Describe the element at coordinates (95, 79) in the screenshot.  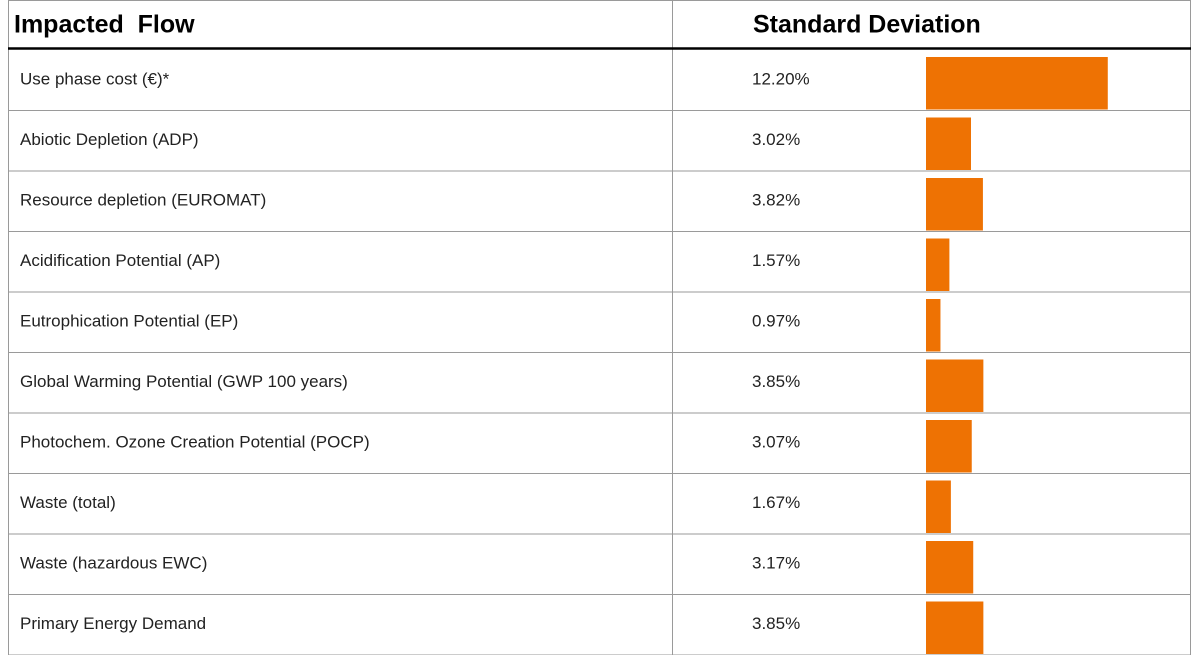
I see `row-label: Use phase cost (€)*` at that location.